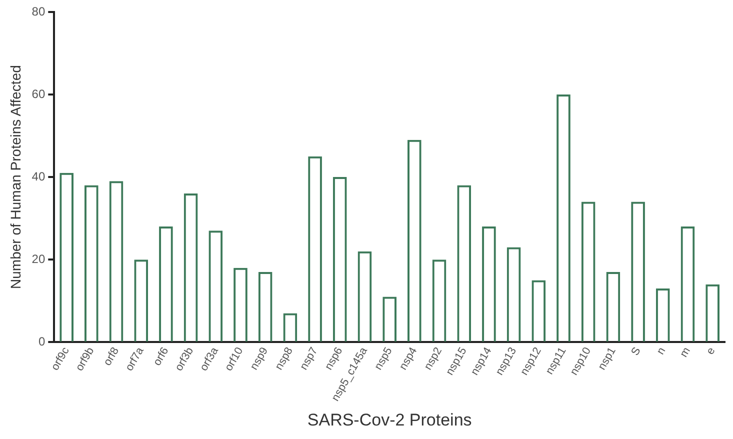 This screenshot has width=733, height=439. I want to click on x-tick-label: S, so click(636, 351).